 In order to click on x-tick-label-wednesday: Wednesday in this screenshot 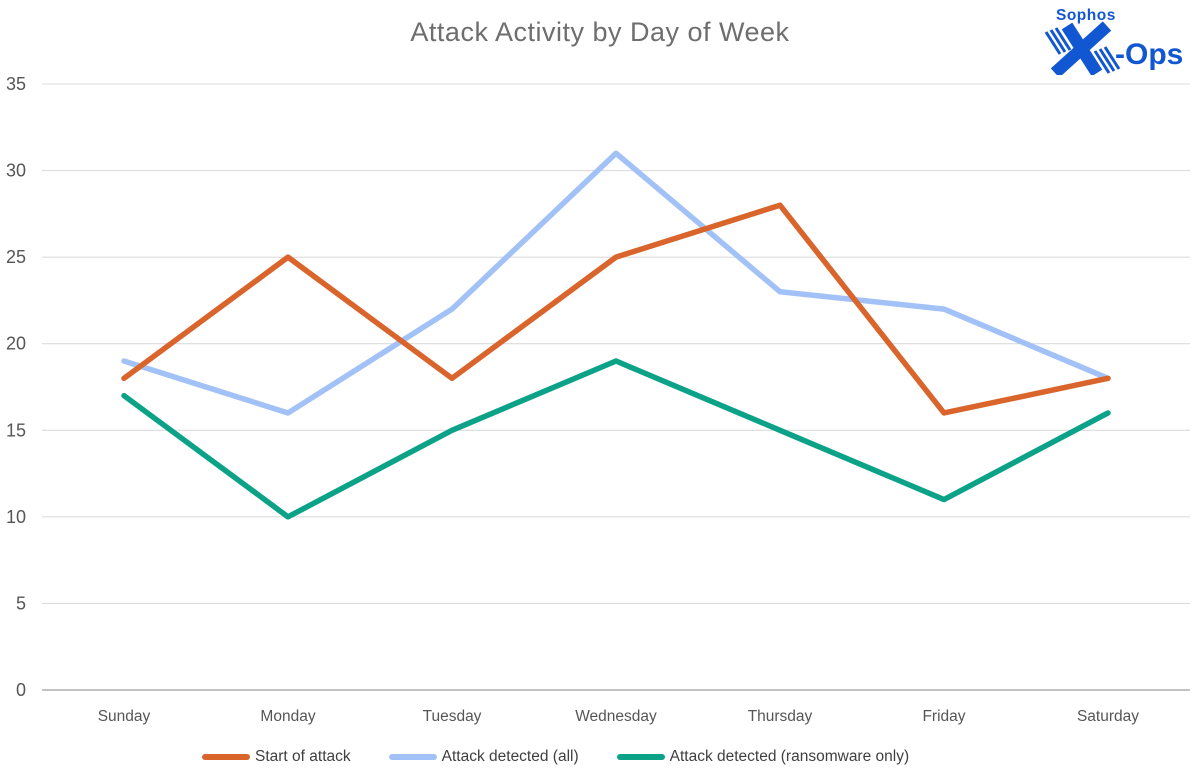, I will do `click(616, 716)`.